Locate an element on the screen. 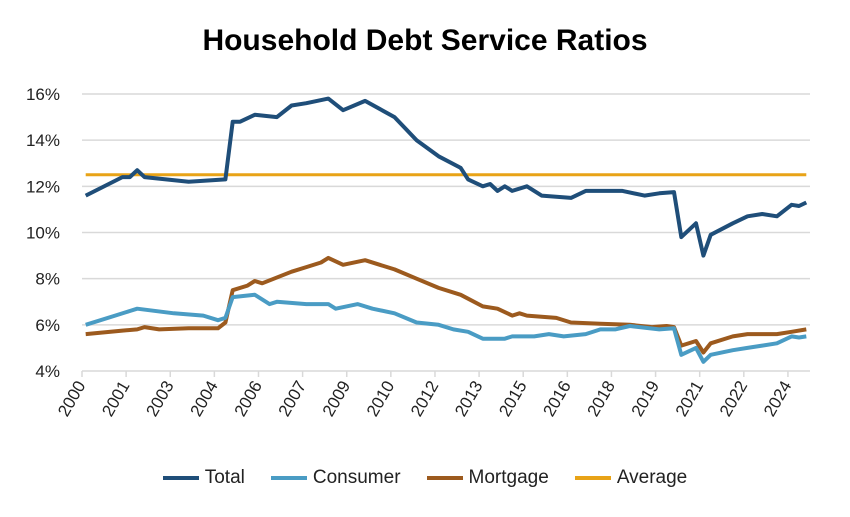 The width and height of the screenshot is (850, 517). y-tick-label: 14% is located at coordinates (43, 140).